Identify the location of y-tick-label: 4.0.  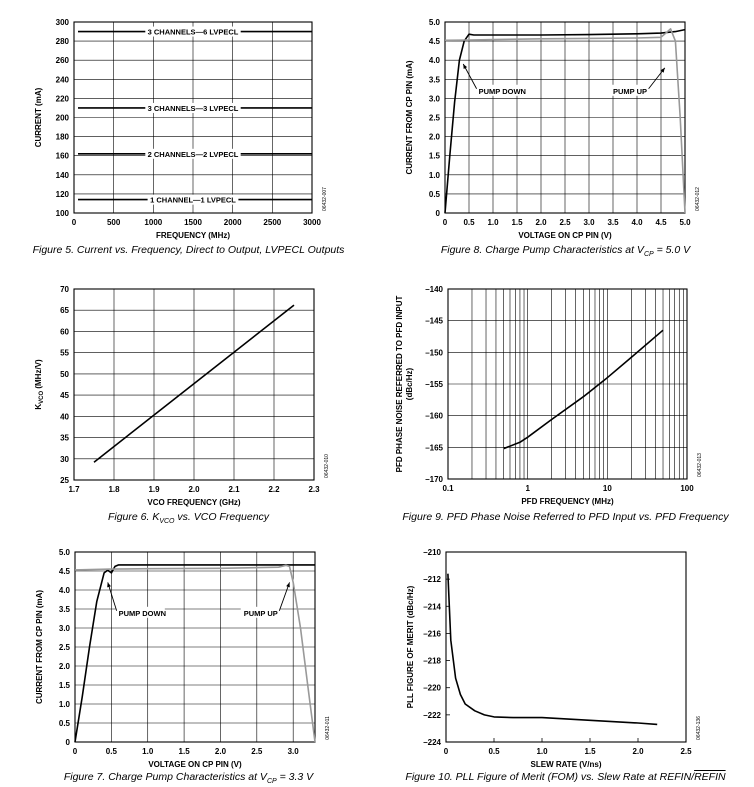
(65, 590).